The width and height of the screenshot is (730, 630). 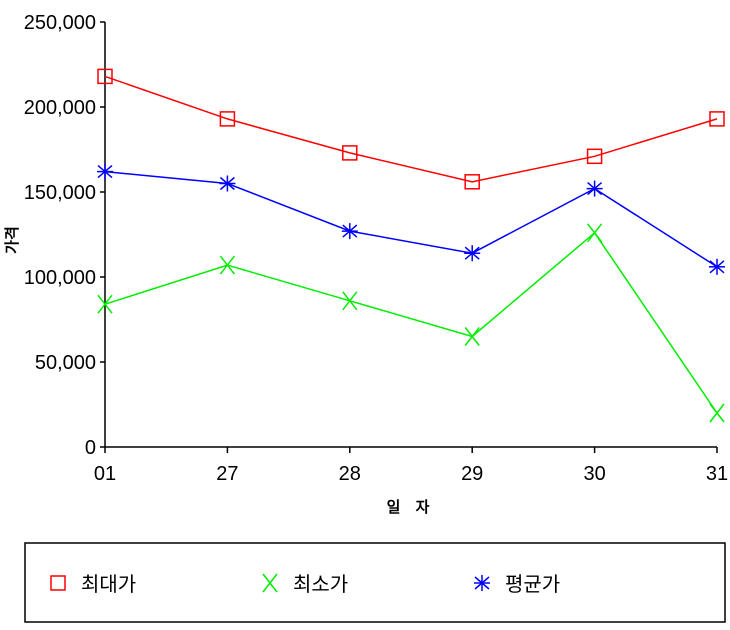 What do you see at coordinates (350, 474) in the screenshot?
I see `x-tick-label: 28` at bounding box center [350, 474].